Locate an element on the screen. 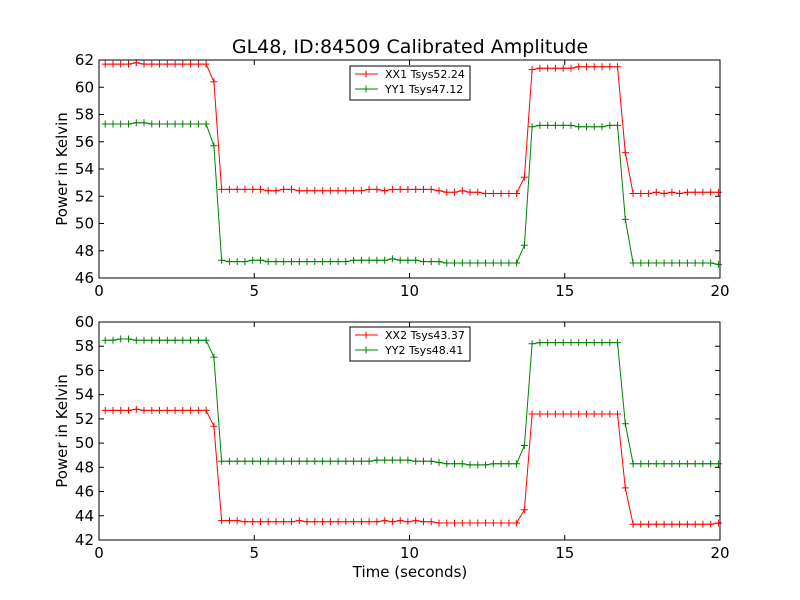 The image size is (800, 600). bottom-legend-marker-yy2 is located at coordinates (366, 350).